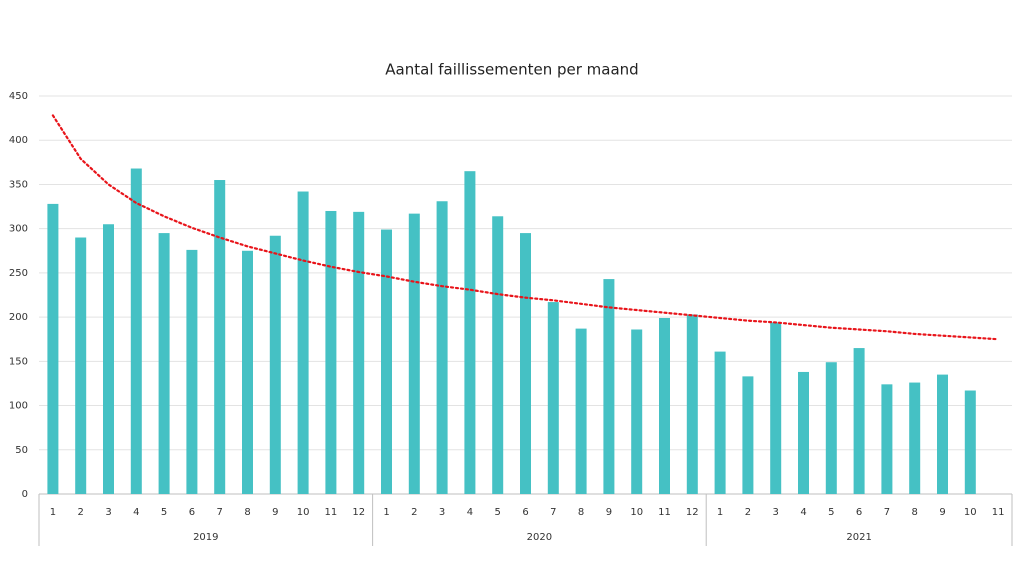 The height and width of the screenshot is (574, 1024). I want to click on y-tick-label: 0, so click(25, 494).